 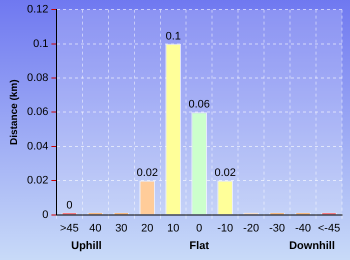 I want to click on y-tick-label: 0.08, so click(x=37, y=78).